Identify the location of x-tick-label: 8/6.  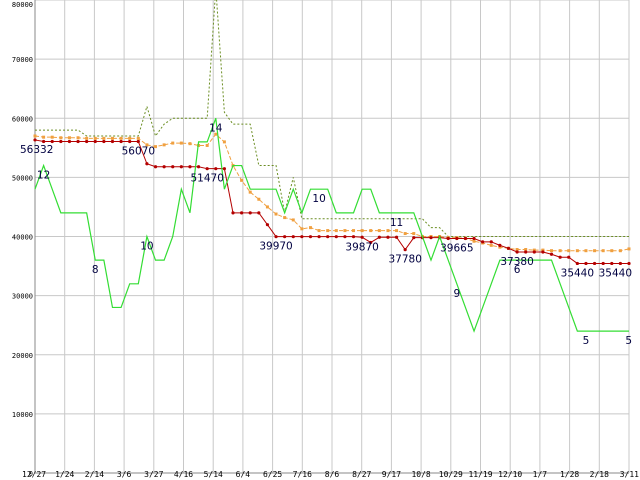
(332, 474).